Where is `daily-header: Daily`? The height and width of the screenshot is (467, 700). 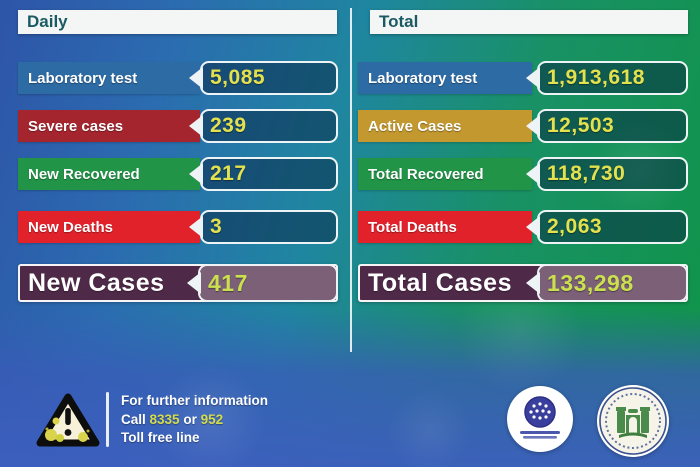
daily-header: Daily is located at coordinates (177, 22).